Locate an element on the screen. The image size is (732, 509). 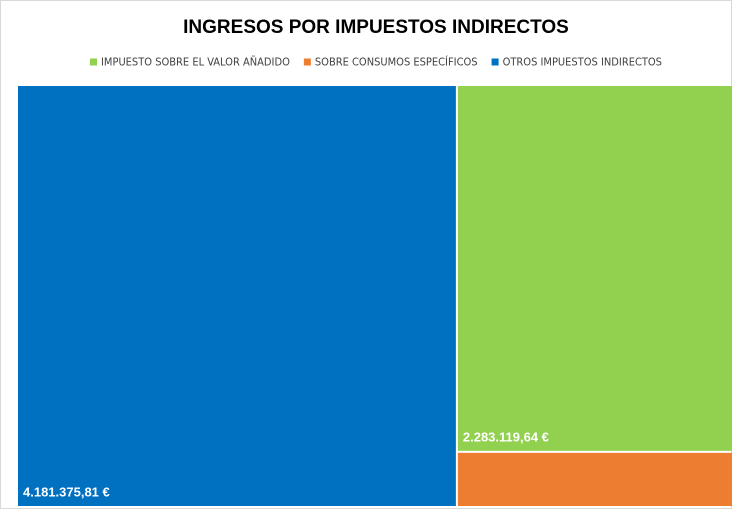
legend-label: IMPUESTO SOBRE EL VALOR AÑADIDO is located at coordinates (195, 62).